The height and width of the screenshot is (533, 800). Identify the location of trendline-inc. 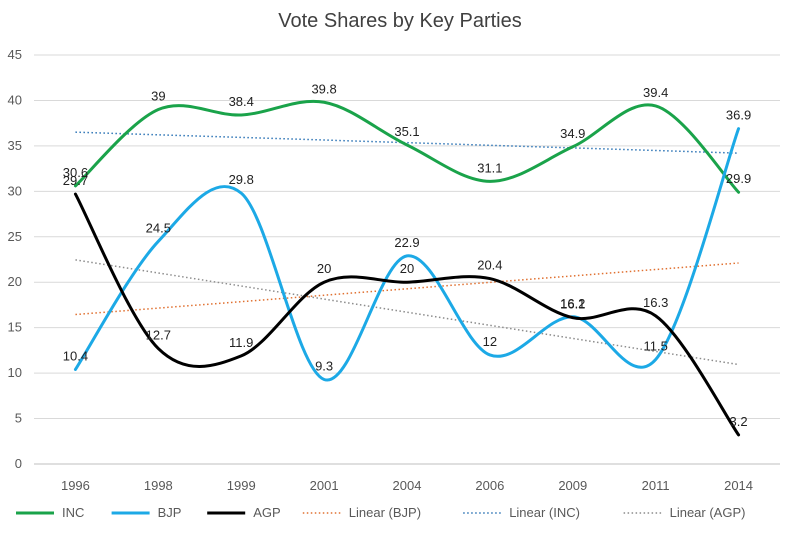
(407, 142).